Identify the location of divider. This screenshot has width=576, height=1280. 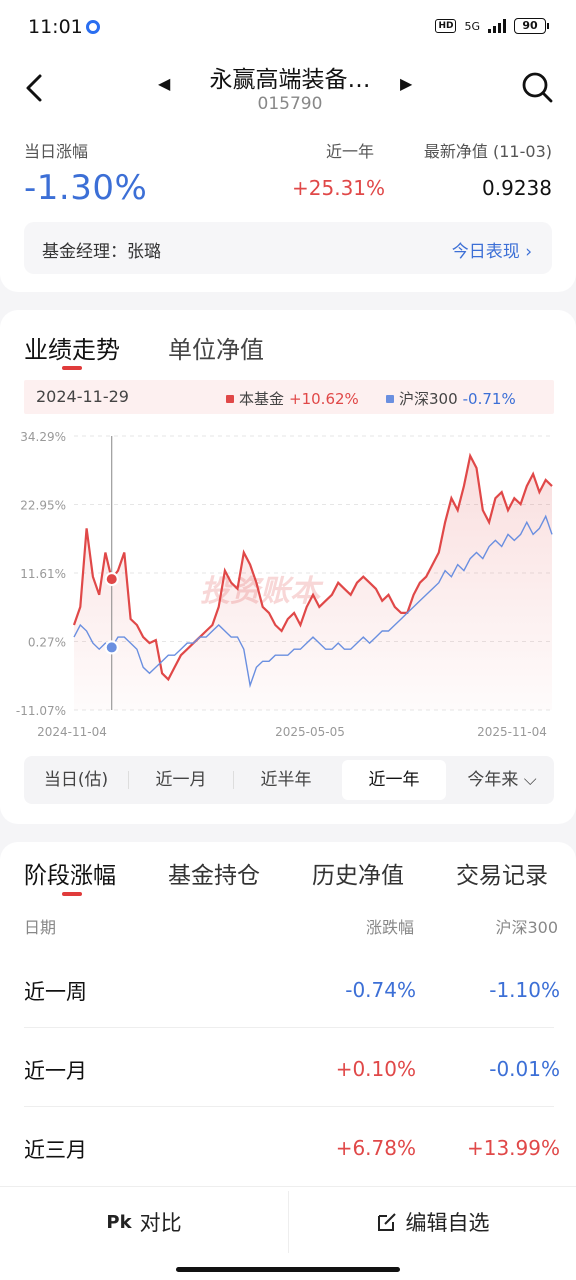
(288, 1222).